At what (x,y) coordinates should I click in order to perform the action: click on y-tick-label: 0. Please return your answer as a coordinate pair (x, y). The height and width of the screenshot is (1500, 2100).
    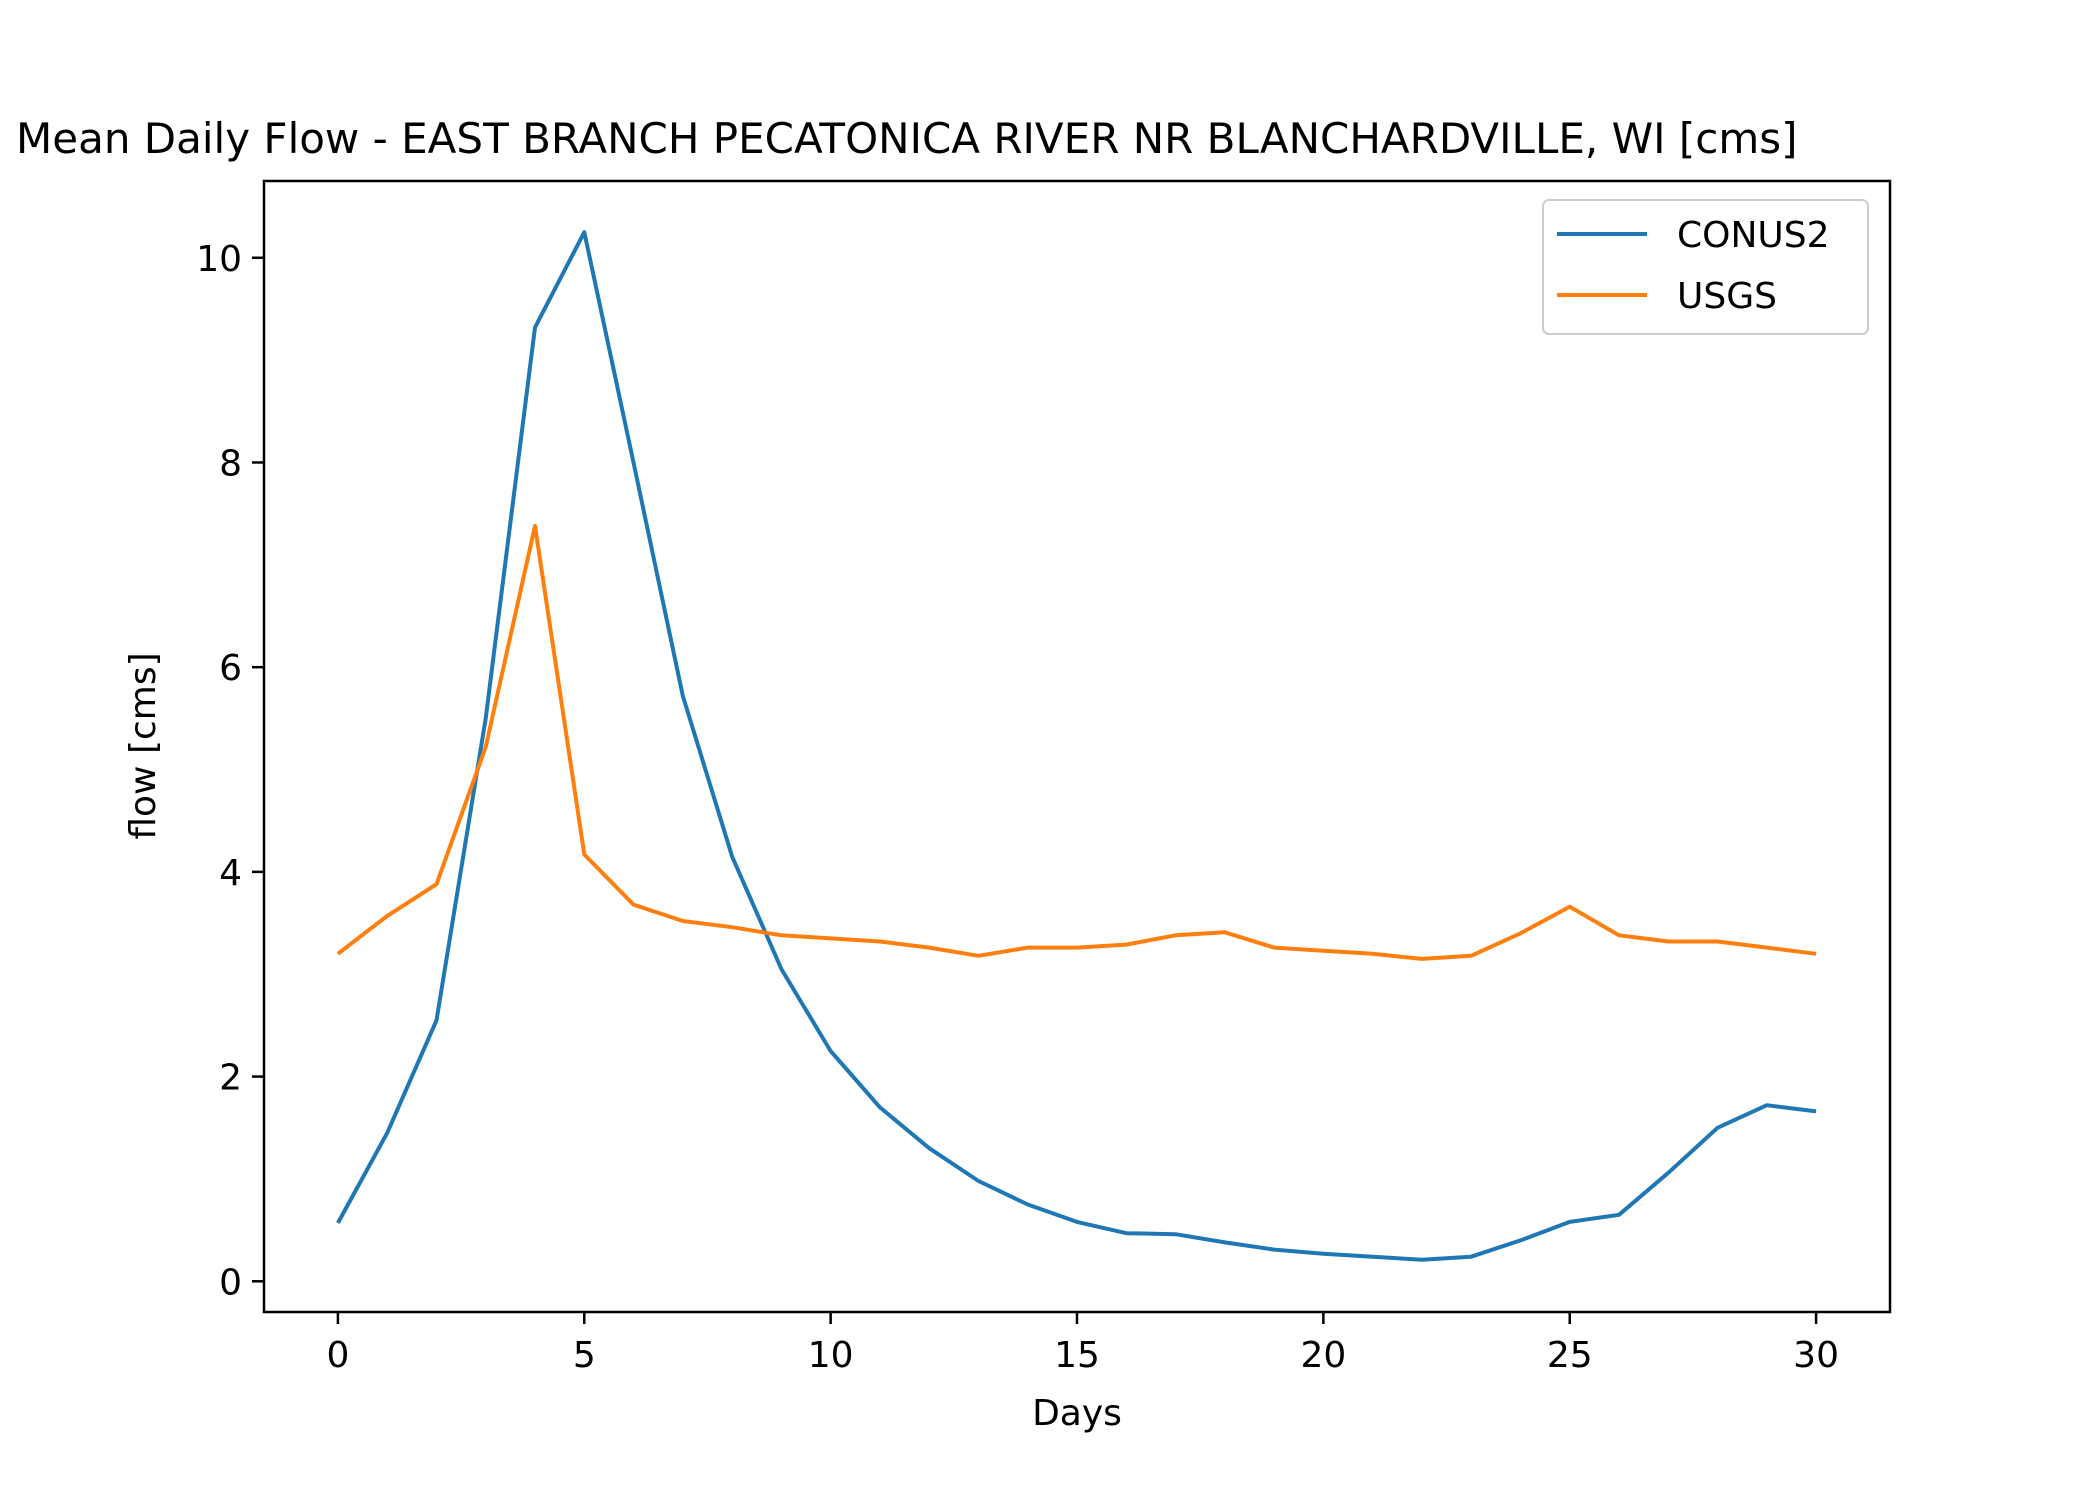
    Looking at the image, I should click on (230, 1282).